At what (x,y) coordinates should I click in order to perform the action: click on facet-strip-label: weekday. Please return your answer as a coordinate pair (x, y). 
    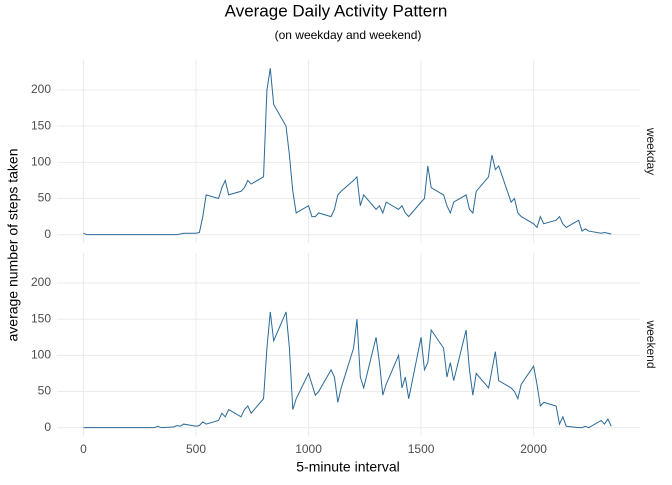
    Looking at the image, I should click on (651, 151).